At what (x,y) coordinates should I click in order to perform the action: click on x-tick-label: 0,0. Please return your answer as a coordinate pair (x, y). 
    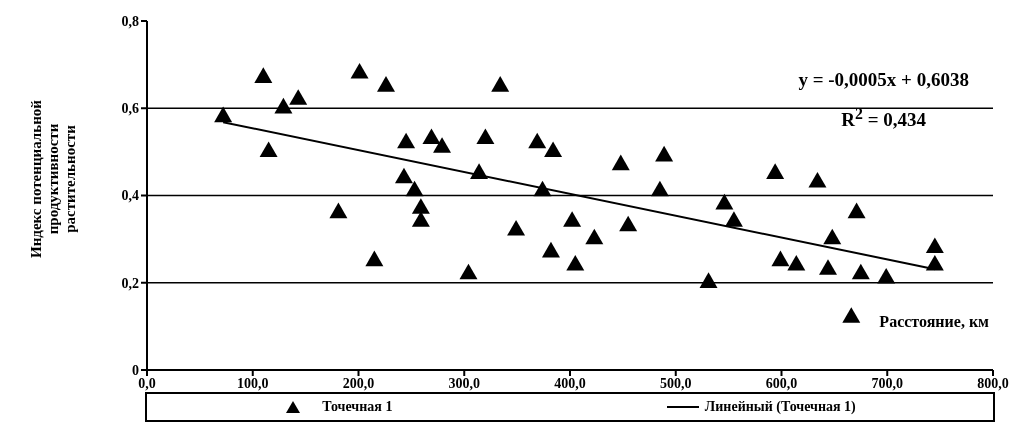
    Looking at the image, I should click on (147, 383).